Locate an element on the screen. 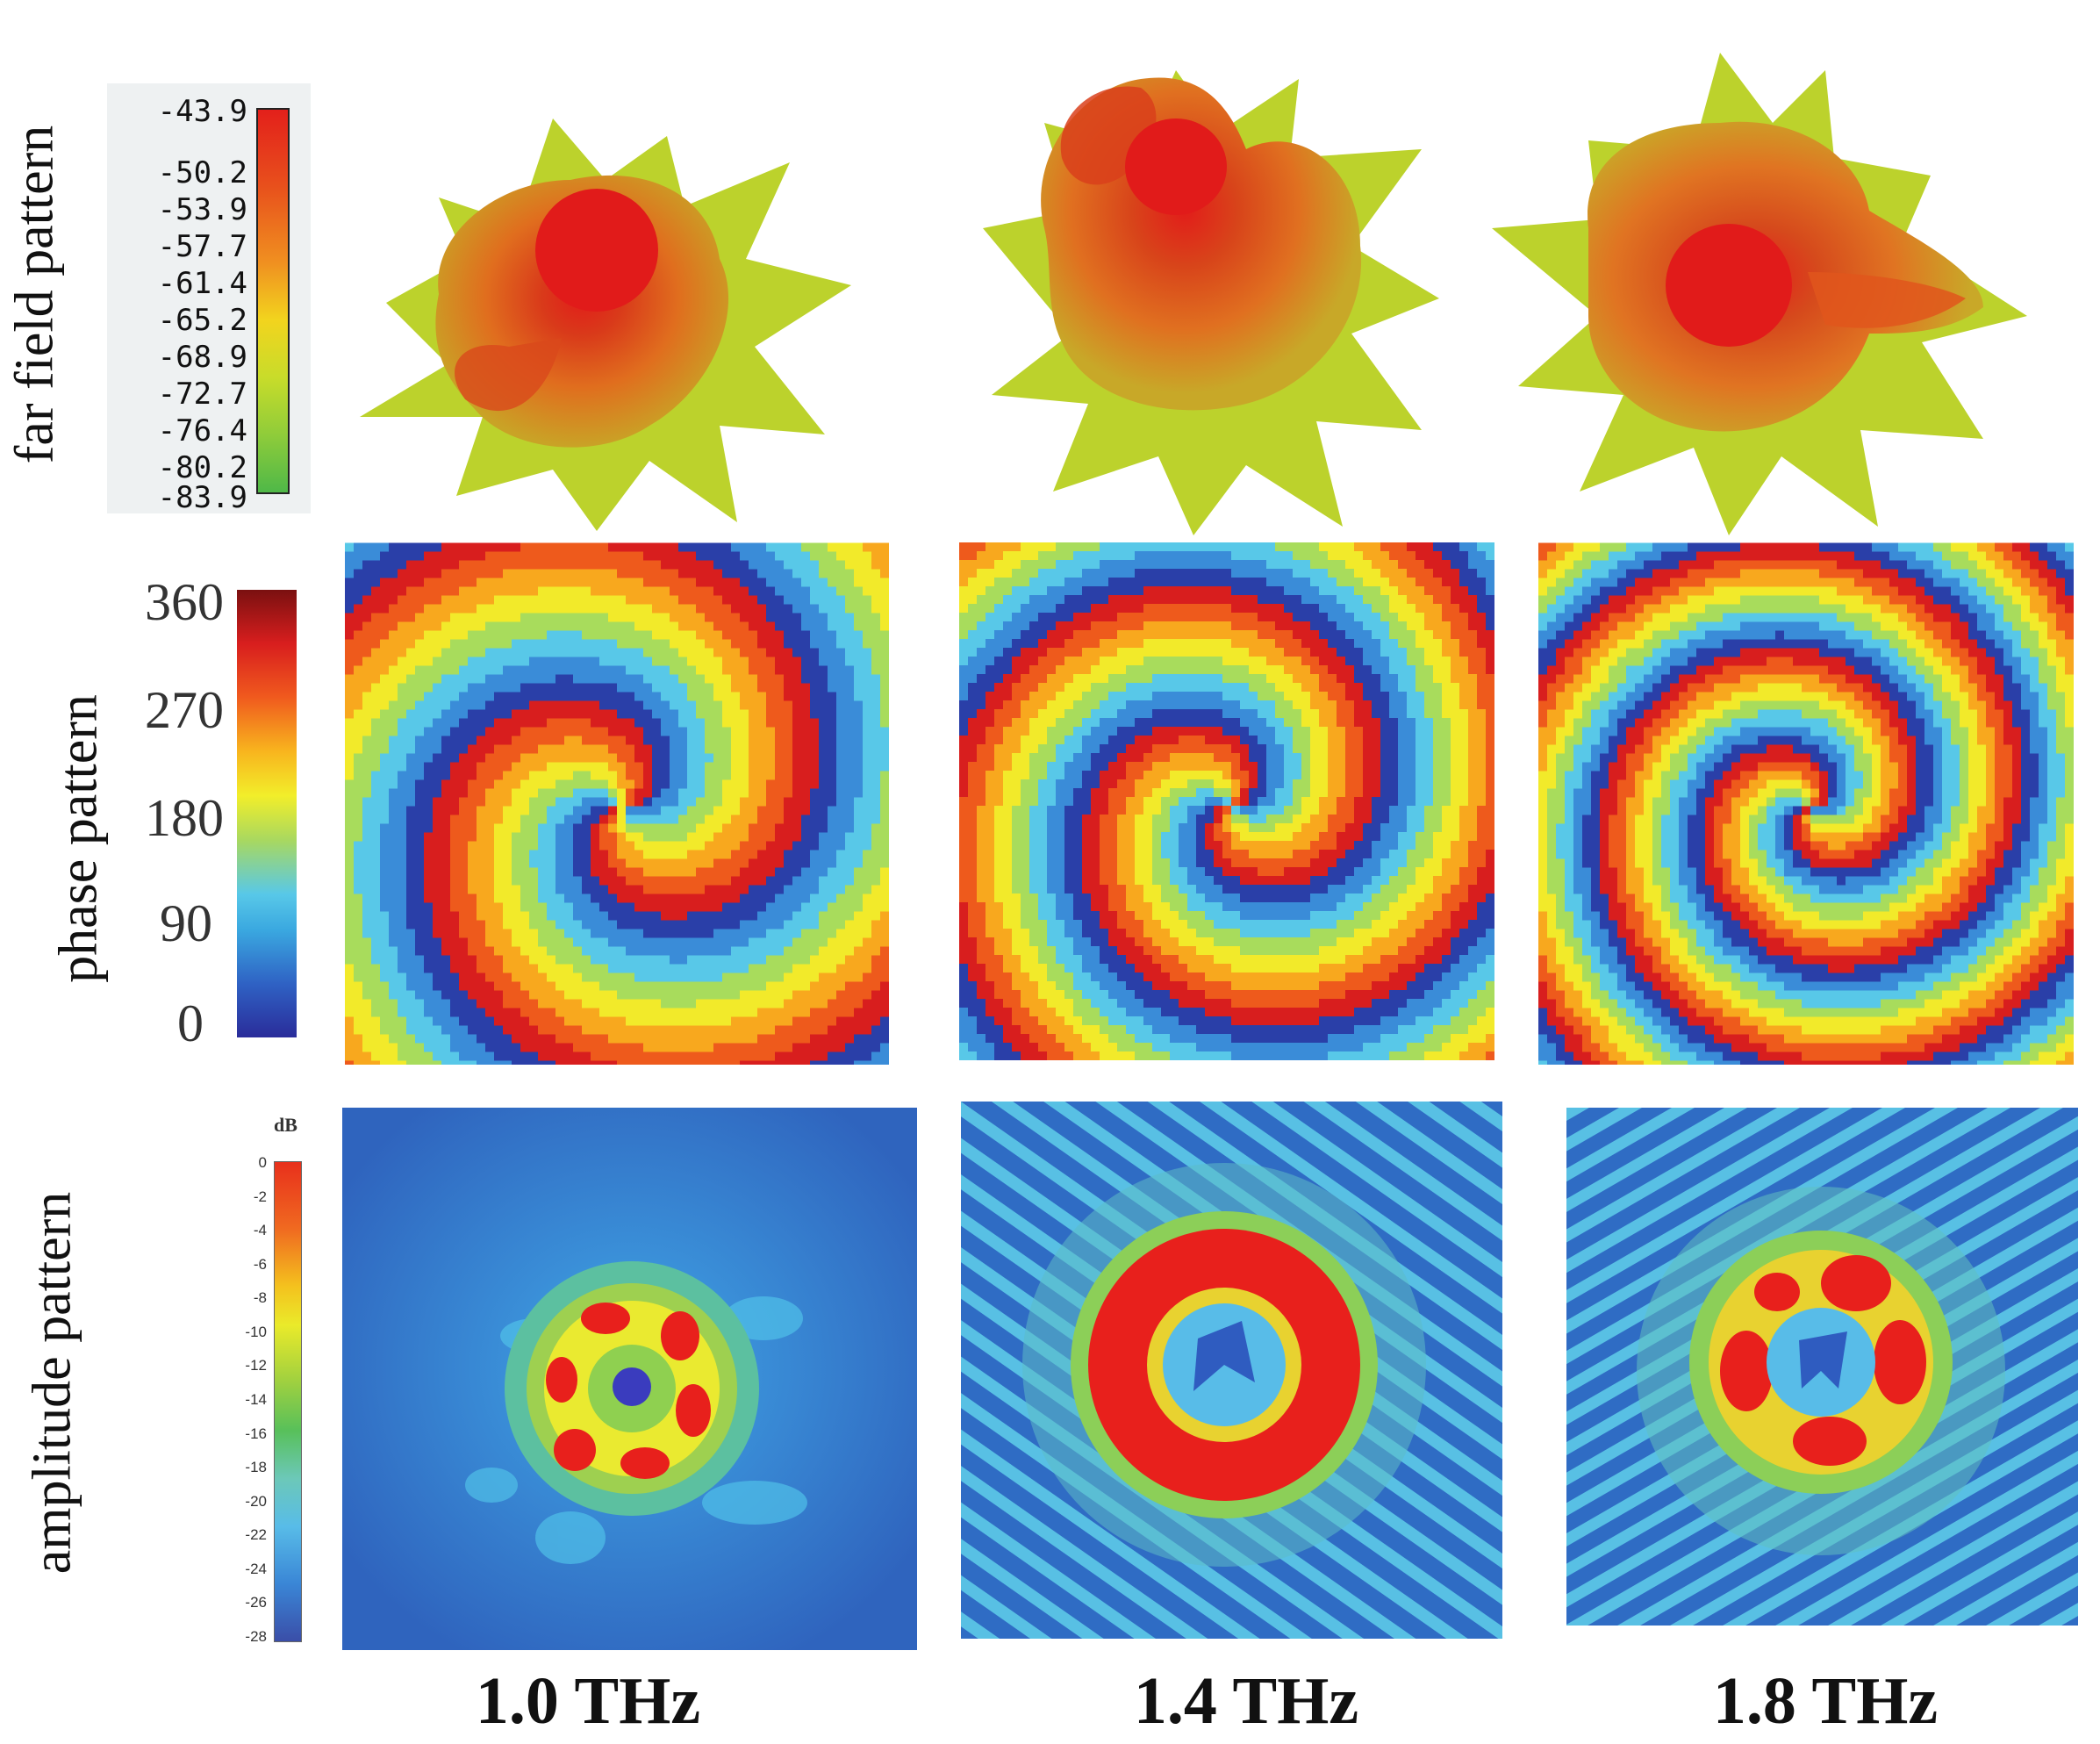 The image size is (2100, 1744). amplitude-tick: -2 is located at coordinates (260, 1196).